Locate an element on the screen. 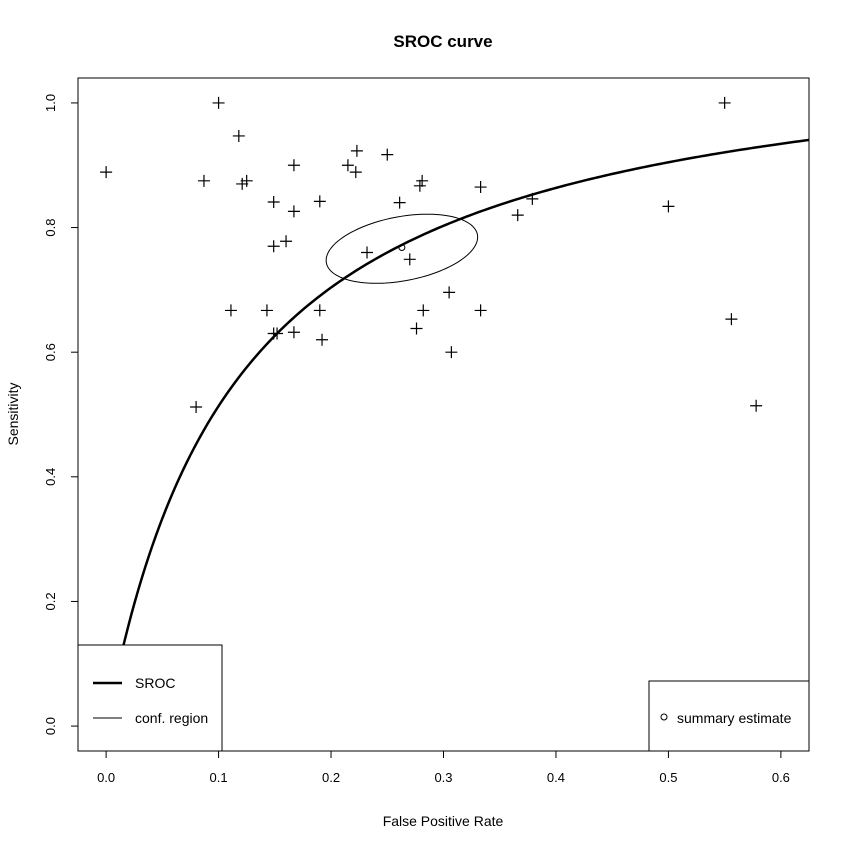 The width and height of the screenshot is (850, 850). y-tick-label: 0.6 is located at coordinates (50, 352).